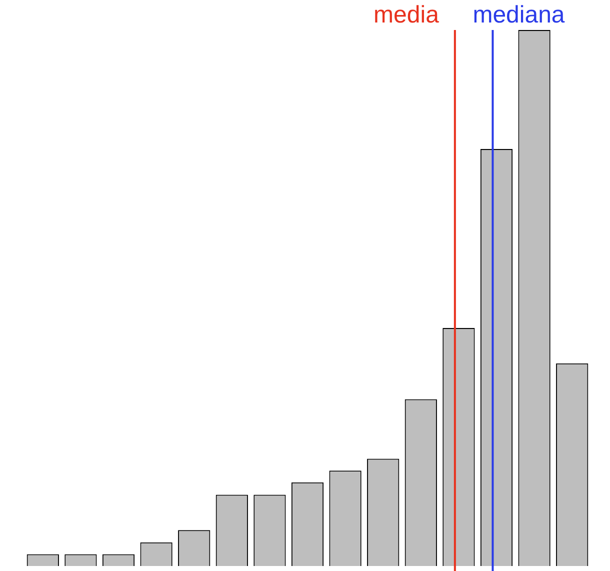  I want to click on text: media, so click(407, 15).